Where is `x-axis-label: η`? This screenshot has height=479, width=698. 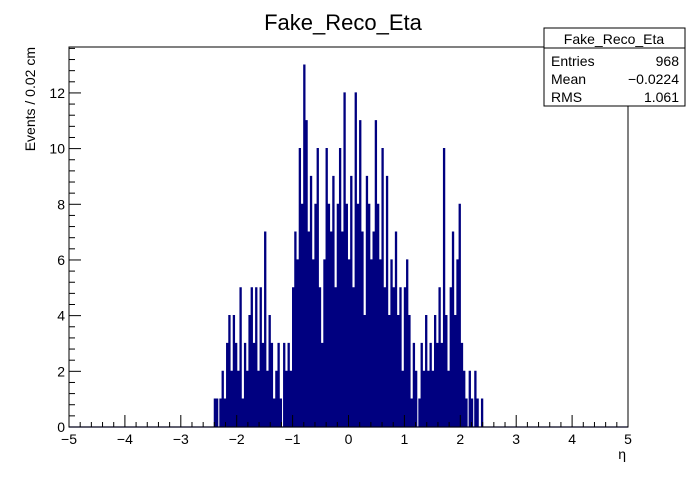
x-axis-label: η is located at coordinates (622, 454).